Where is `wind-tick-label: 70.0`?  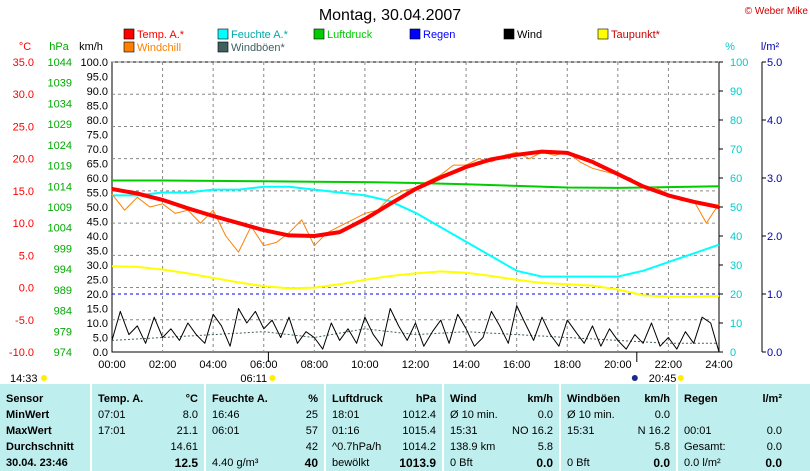
wind-tick-label: 70.0 is located at coordinates (97, 150).